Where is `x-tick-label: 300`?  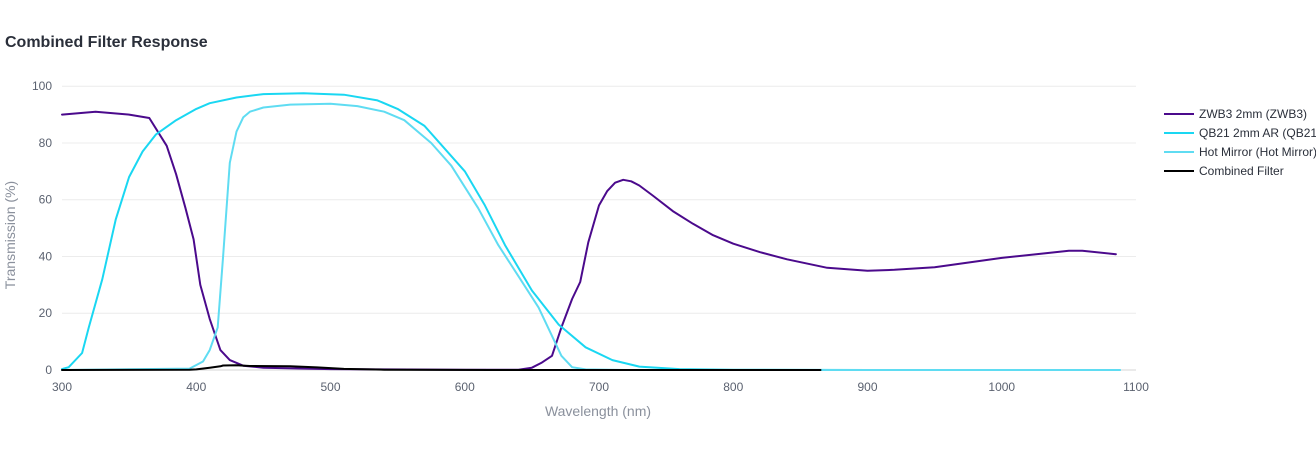 x-tick-label: 300 is located at coordinates (62, 387).